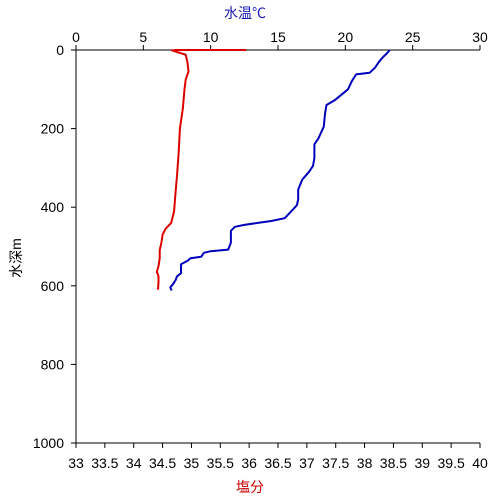 This screenshot has width=500, height=500. I want to click on bottom-tick-label: 37, so click(307, 463).